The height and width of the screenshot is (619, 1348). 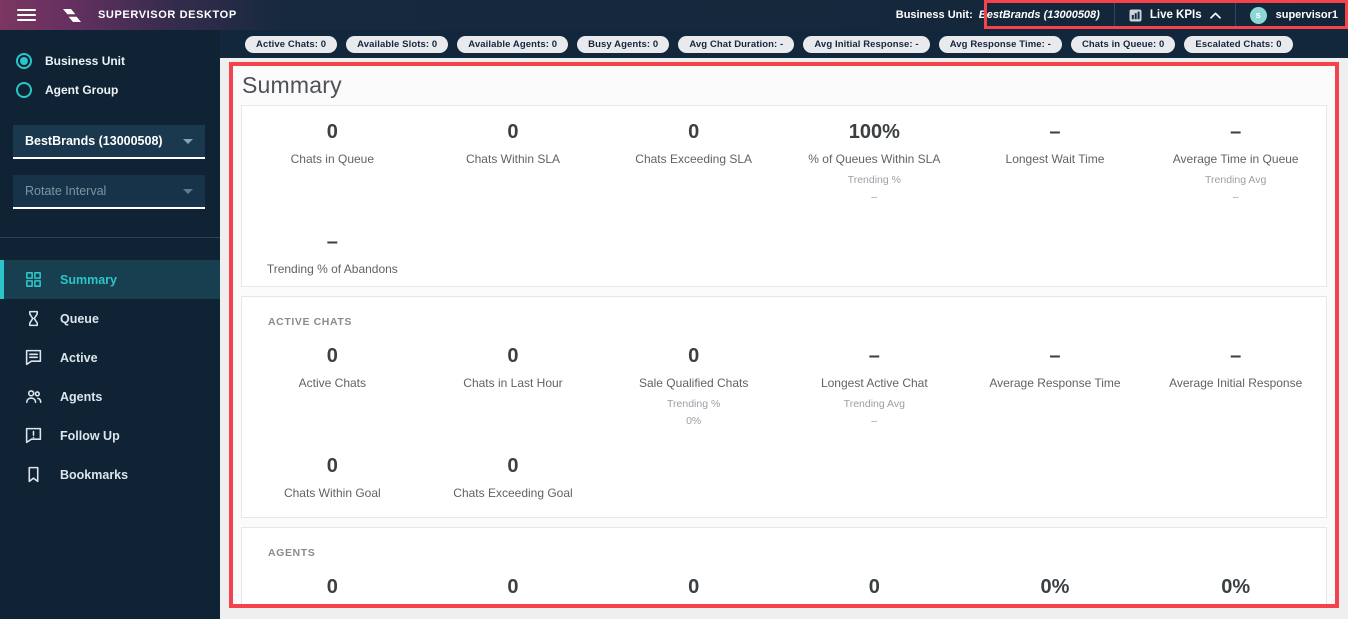 What do you see at coordinates (110, 435) in the screenshot?
I see `sidebar-item-follow-up: Follow Up` at bounding box center [110, 435].